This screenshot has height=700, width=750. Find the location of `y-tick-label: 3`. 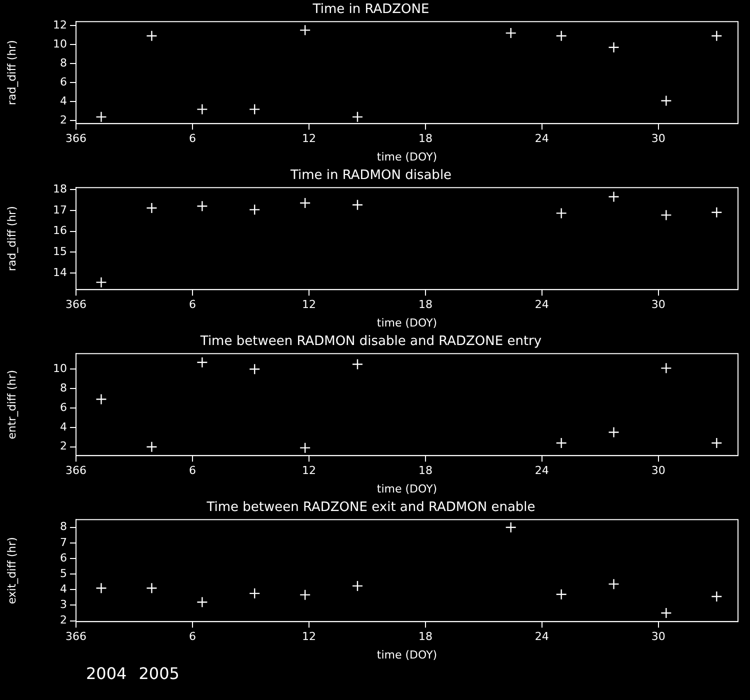

y-tick-label: 3 is located at coordinates (63, 605).